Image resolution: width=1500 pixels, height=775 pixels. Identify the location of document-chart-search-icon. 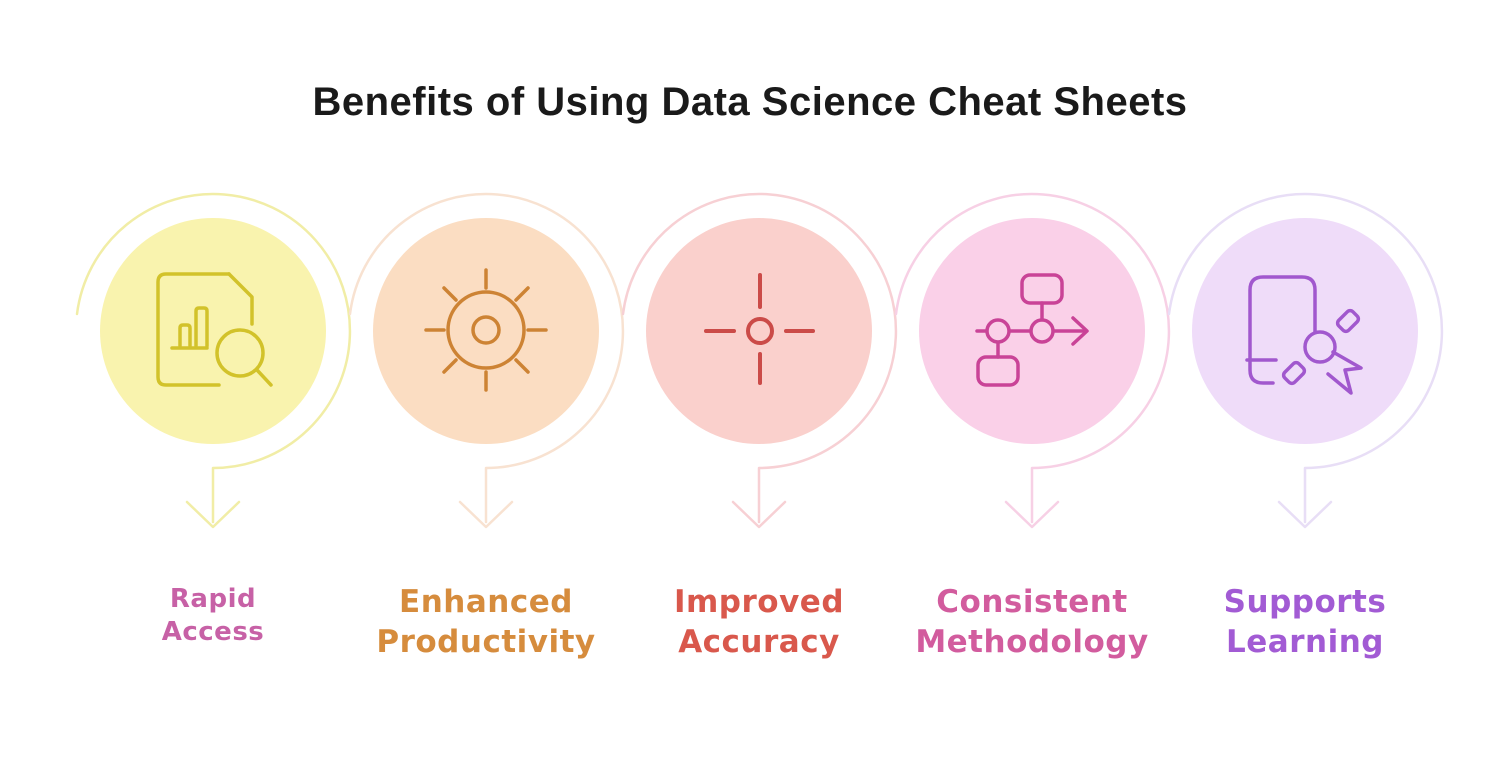
(214, 329).